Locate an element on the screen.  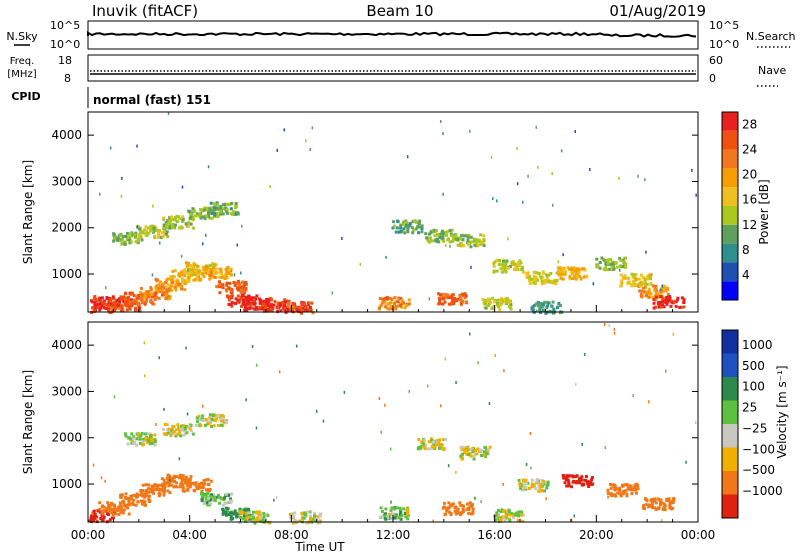
station-title: Inuvik (fitACF) is located at coordinates (145, 11).